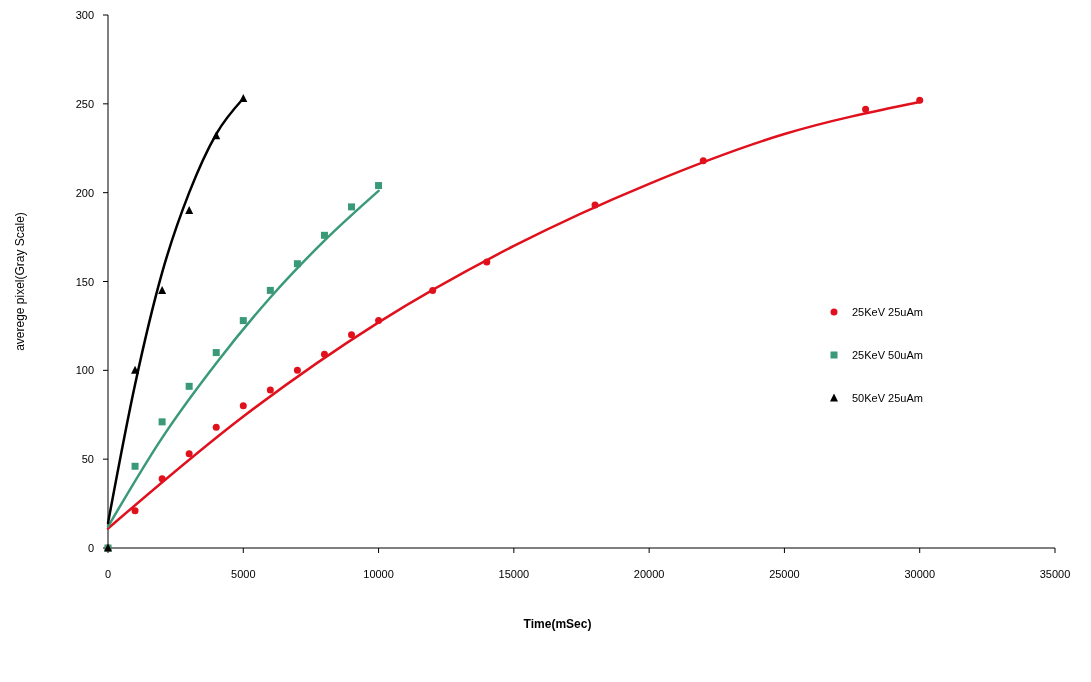 This screenshot has width=1091, height=682. What do you see at coordinates (557, 624) in the screenshot?
I see `x-axis-title: Time(mSec)` at bounding box center [557, 624].